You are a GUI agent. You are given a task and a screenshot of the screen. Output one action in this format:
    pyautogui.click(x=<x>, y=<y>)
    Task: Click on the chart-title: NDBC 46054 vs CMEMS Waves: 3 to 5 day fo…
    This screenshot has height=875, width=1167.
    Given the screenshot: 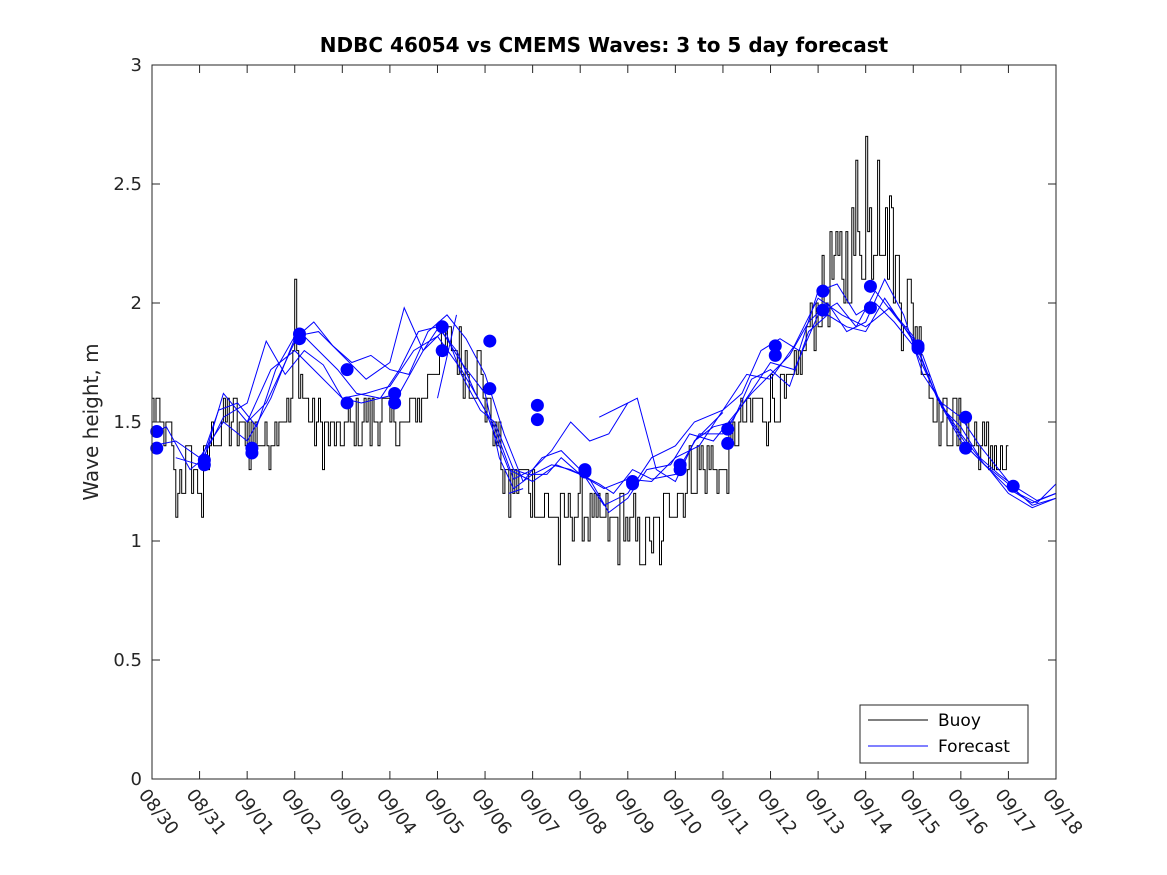 What is the action you would take?
    pyautogui.click(x=604, y=45)
    